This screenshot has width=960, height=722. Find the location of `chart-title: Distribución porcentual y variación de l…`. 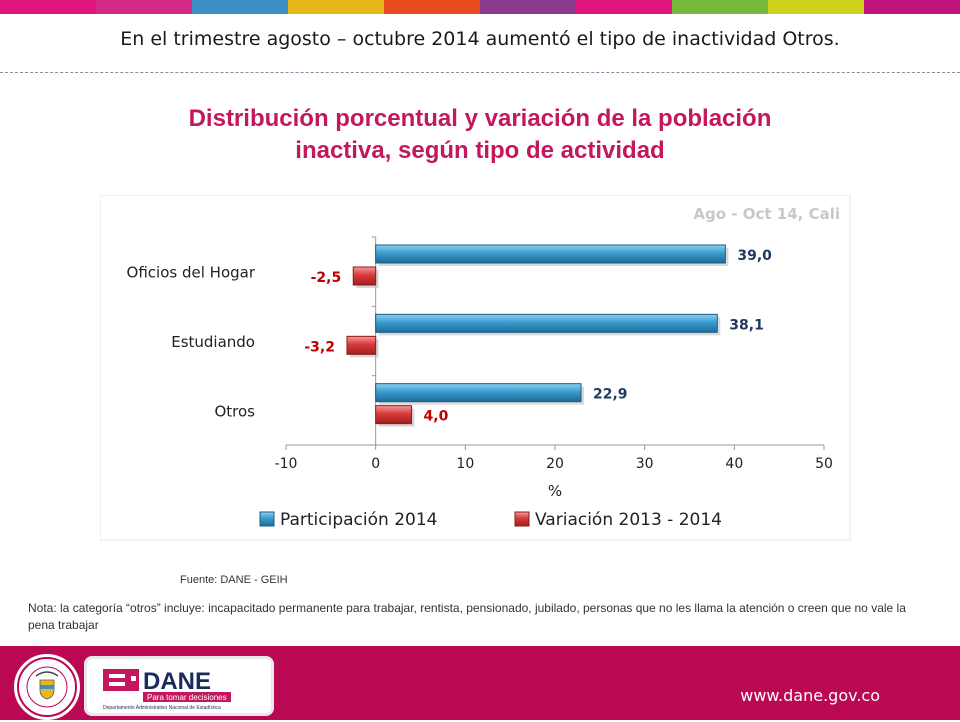

chart-title: Distribución porcentual y variación de l… is located at coordinates (480, 135).